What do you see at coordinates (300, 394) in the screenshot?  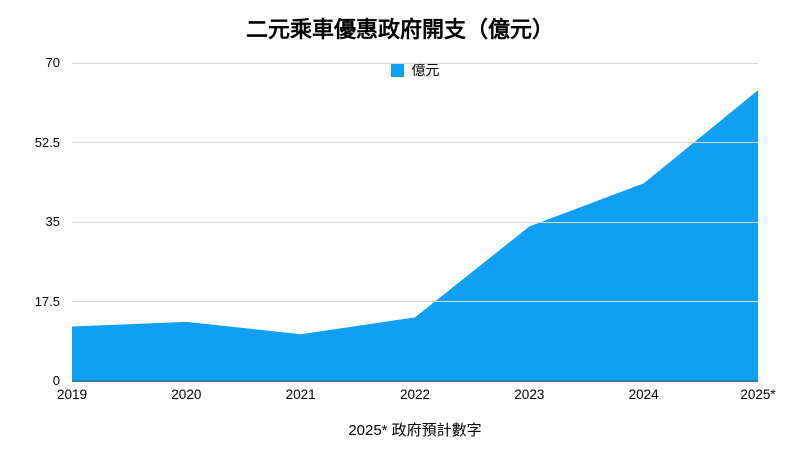 I see `x-axis-tick-label: 2021` at bounding box center [300, 394].